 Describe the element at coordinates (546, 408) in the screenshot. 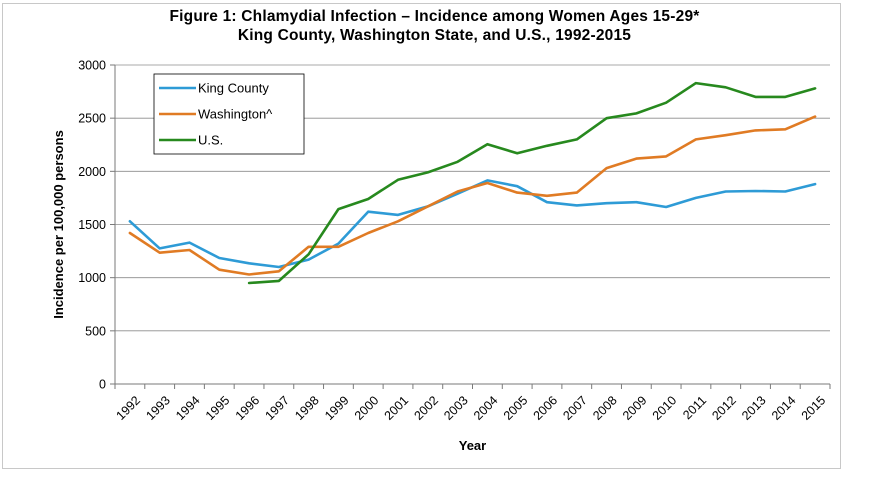

I see `x-tick-2006: 2006` at that location.